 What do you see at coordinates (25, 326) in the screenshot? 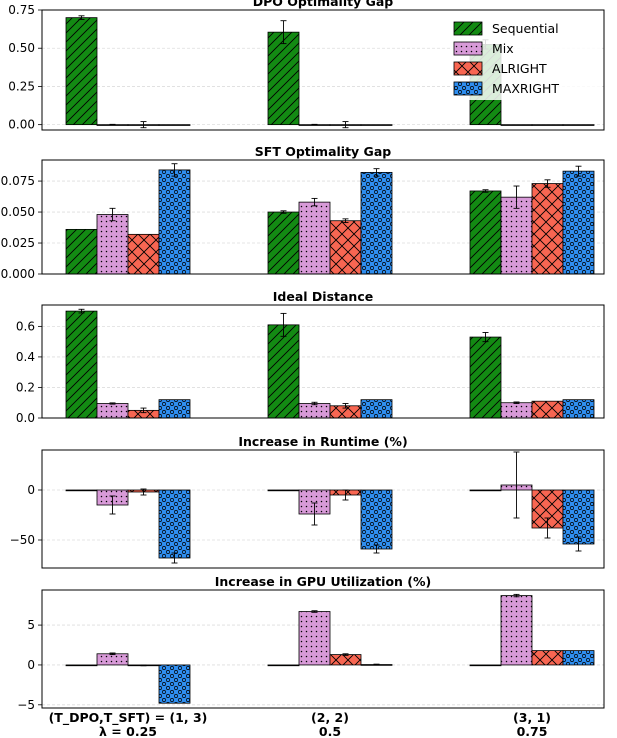
I see `y-tick-label: 0.6` at bounding box center [25, 326].